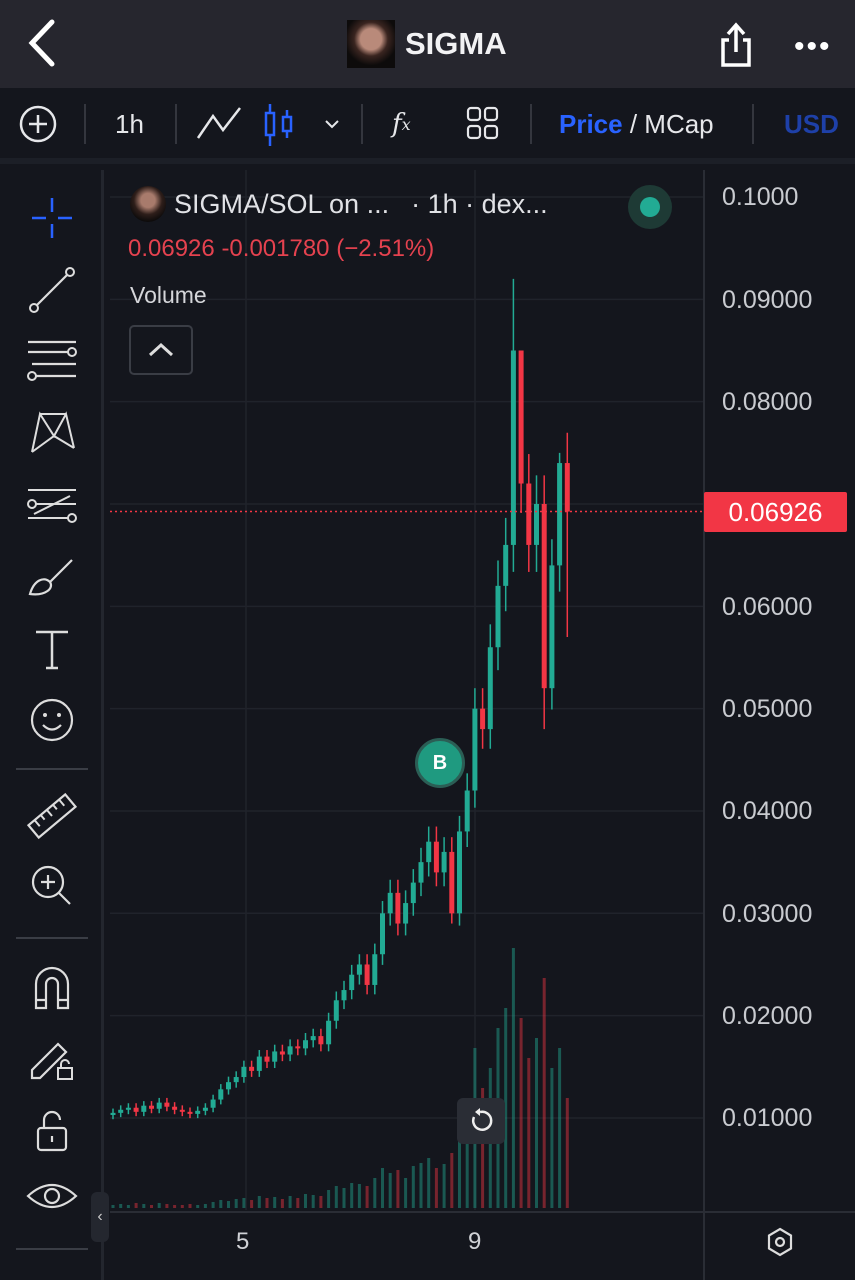  I want to click on pattern-icon, so click(52, 430).